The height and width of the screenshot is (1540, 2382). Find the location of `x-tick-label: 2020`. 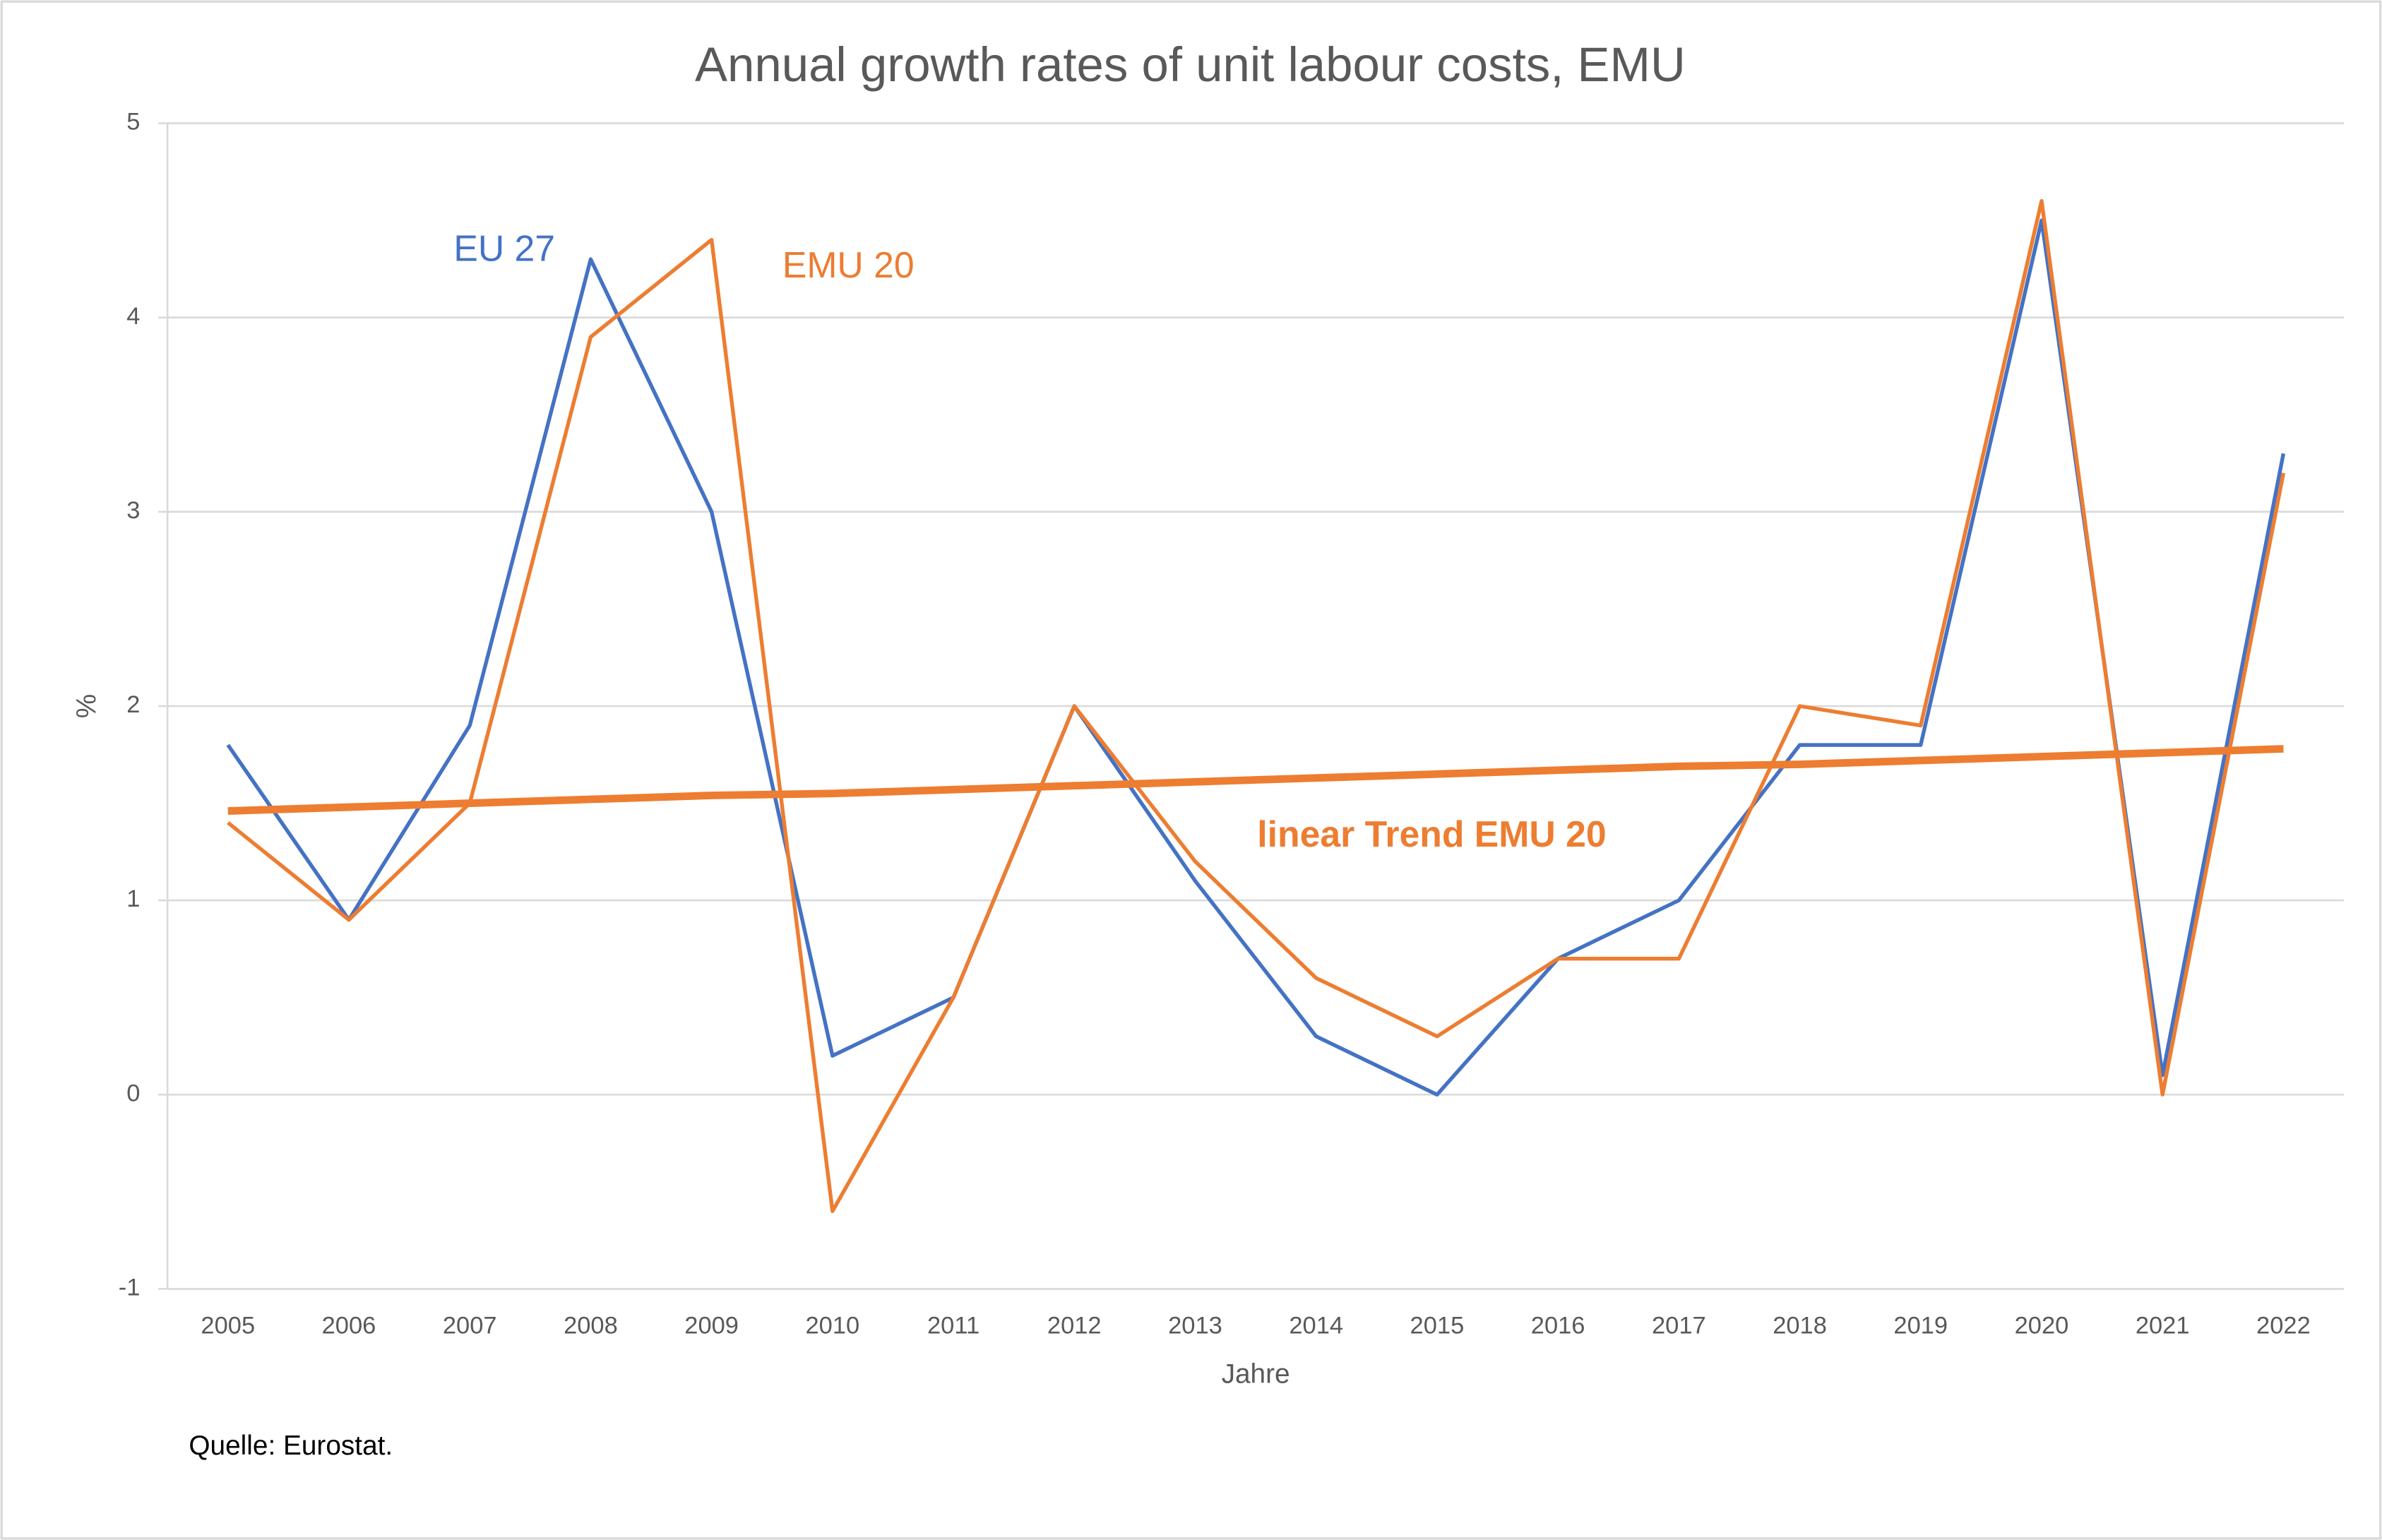

x-tick-label: 2020 is located at coordinates (2042, 1325).